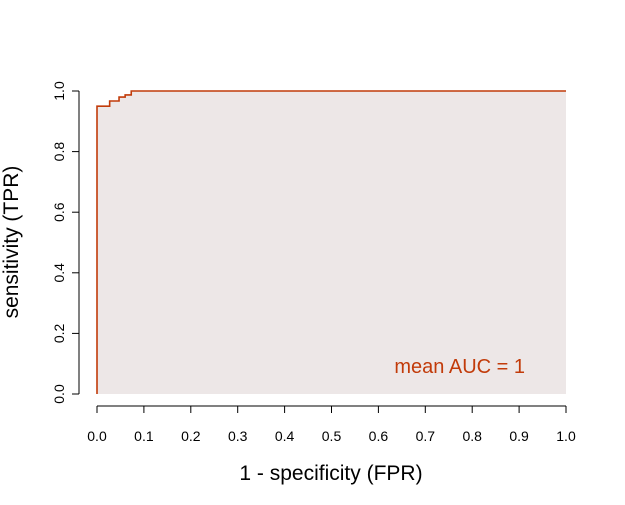 This screenshot has width=625, height=505. Describe the element at coordinates (472, 436) in the screenshot. I see `x-tick-label: 0.8` at that location.